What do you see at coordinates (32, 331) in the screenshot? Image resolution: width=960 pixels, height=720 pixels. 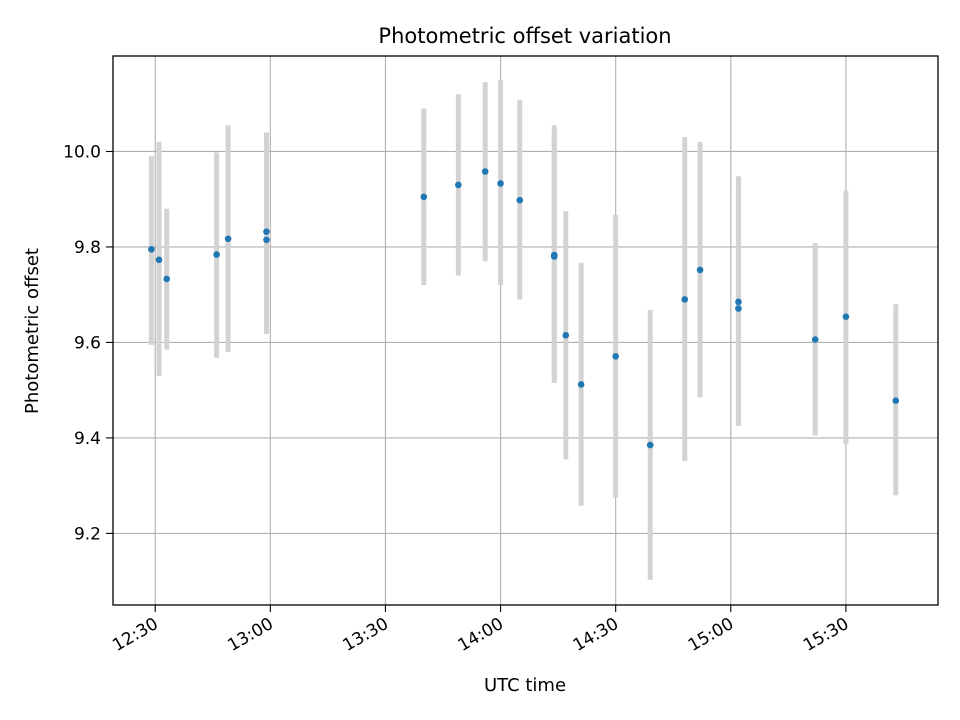 I see `y-axis-label: Photometric offset` at bounding box center [32, 331].